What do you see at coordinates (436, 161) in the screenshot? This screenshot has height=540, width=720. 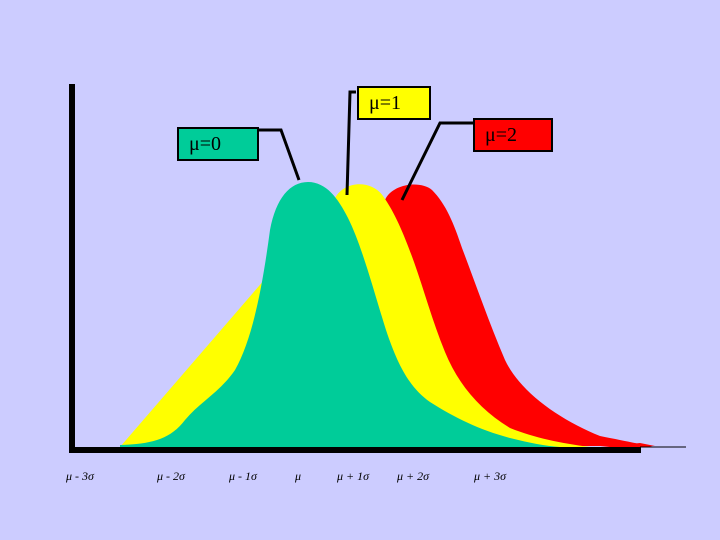 I see `mu2-callout-line` at bounding box center [436, 161].